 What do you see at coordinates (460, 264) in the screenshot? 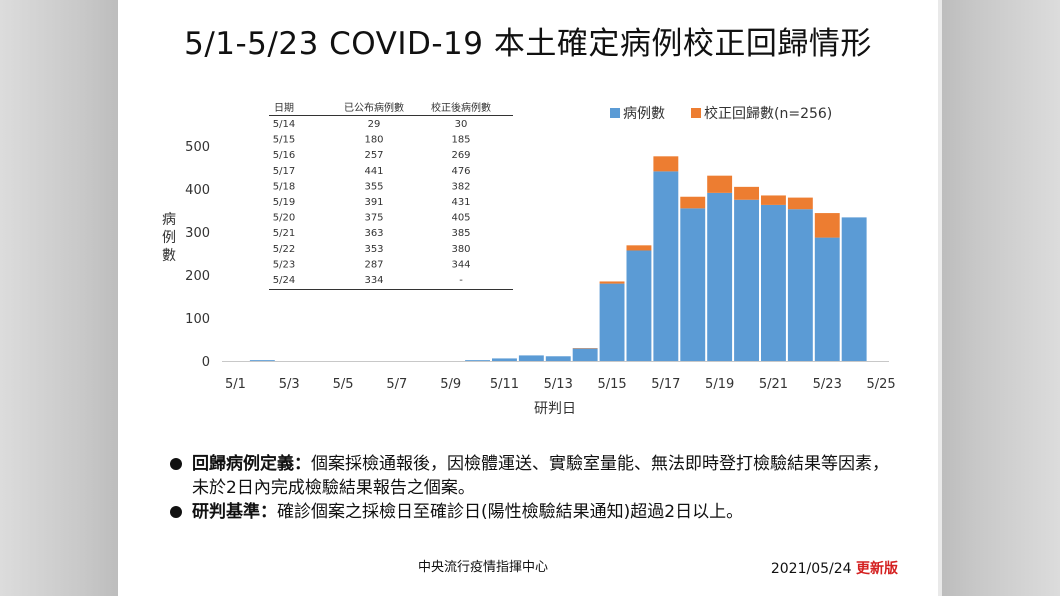
I see `table-cell: 344` at bounding box center [460, 264].